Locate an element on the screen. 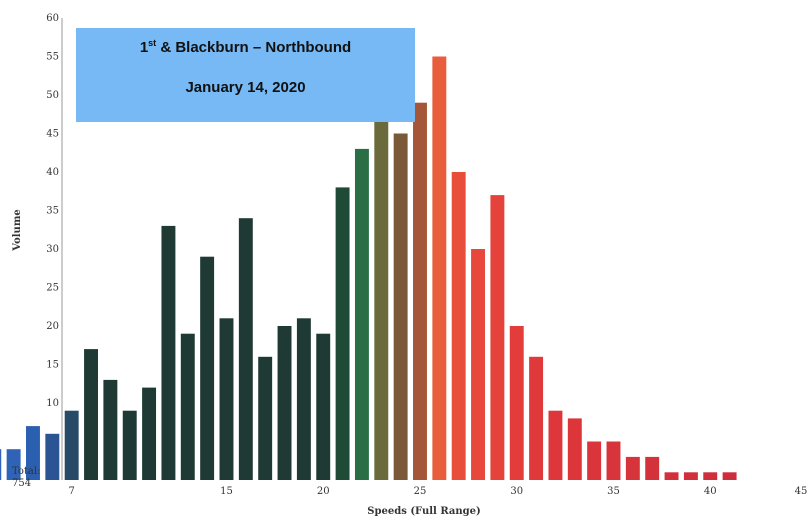  x-tick-label: 7 is located at coordinates (71, 491).